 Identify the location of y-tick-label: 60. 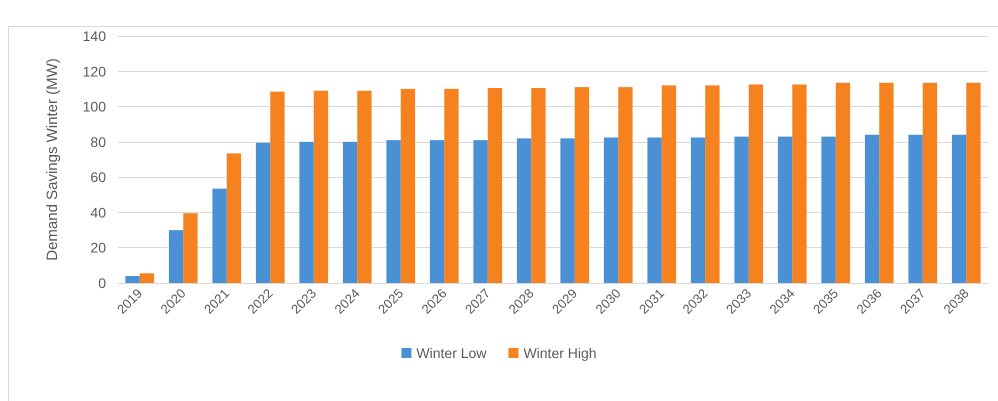
(98, 177).